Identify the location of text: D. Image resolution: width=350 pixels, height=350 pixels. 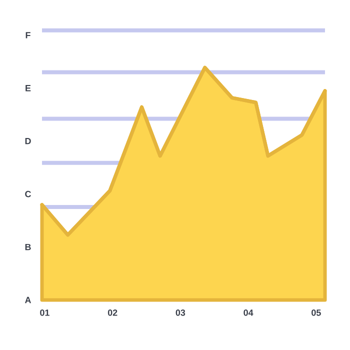
(28, 141).